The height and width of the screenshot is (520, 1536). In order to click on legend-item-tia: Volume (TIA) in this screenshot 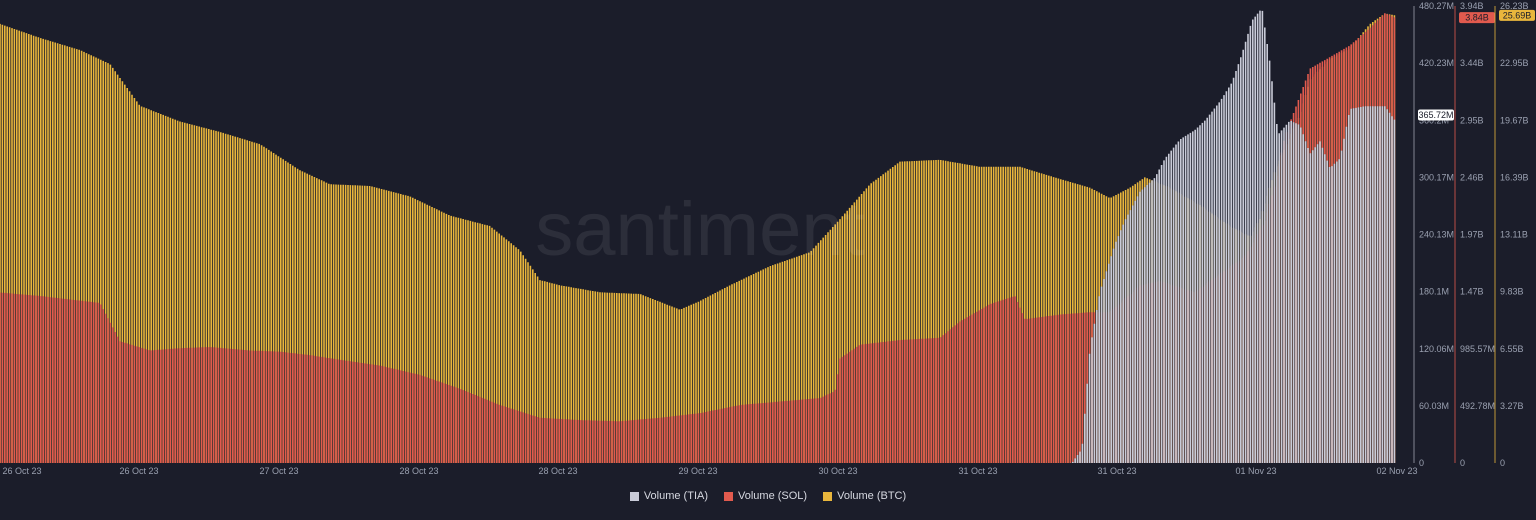, I will do `click(668, 496)`.